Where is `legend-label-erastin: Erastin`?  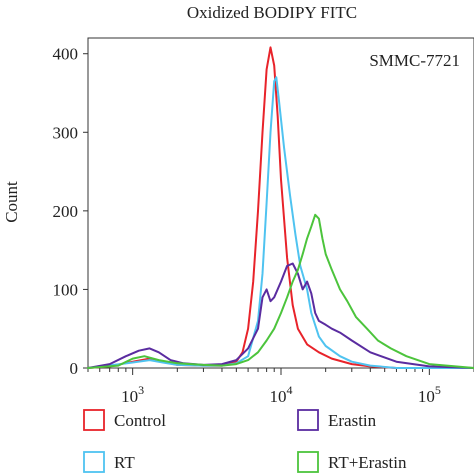 legend-label-erastin: Erastin is located at coordinates (352, 420).